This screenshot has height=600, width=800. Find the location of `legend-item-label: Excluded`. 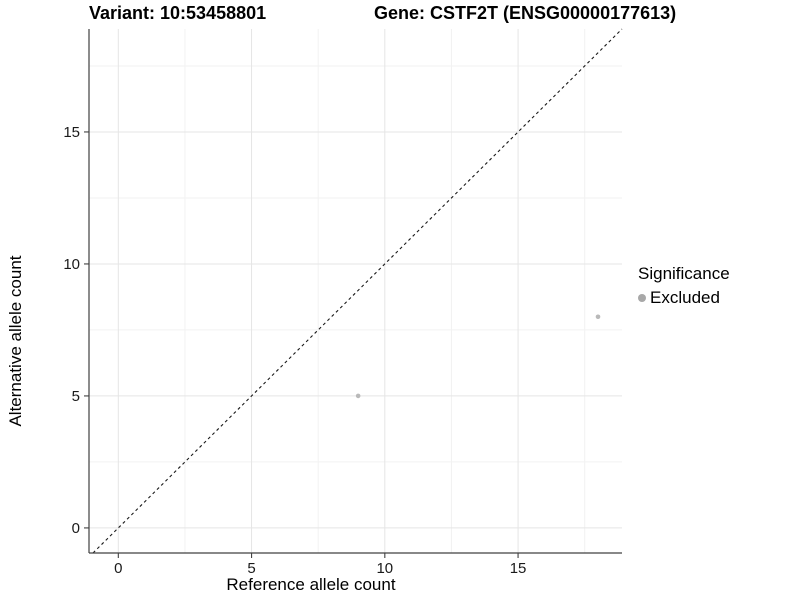

legend-item-label: Excluded is located at coordinates (685, 297).